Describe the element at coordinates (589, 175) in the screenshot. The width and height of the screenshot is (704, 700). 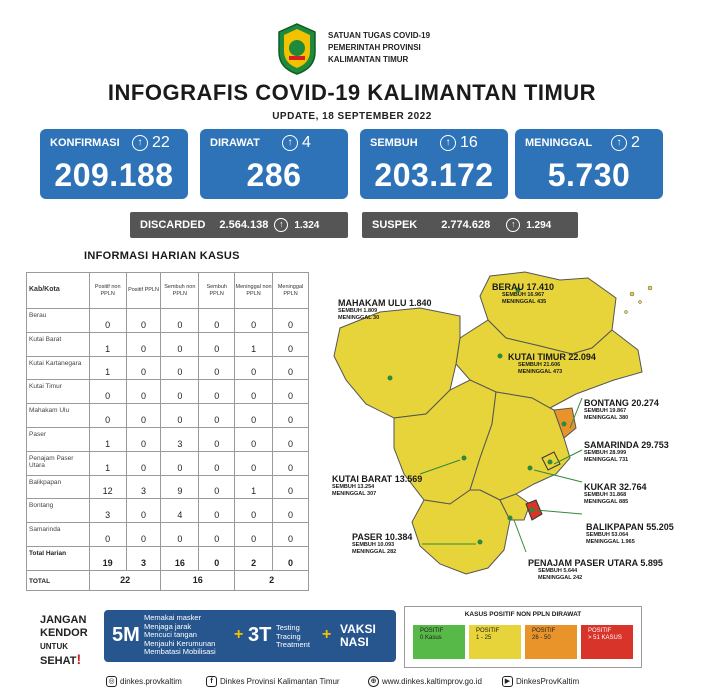
I see `stat-value: 5.730` at that location.